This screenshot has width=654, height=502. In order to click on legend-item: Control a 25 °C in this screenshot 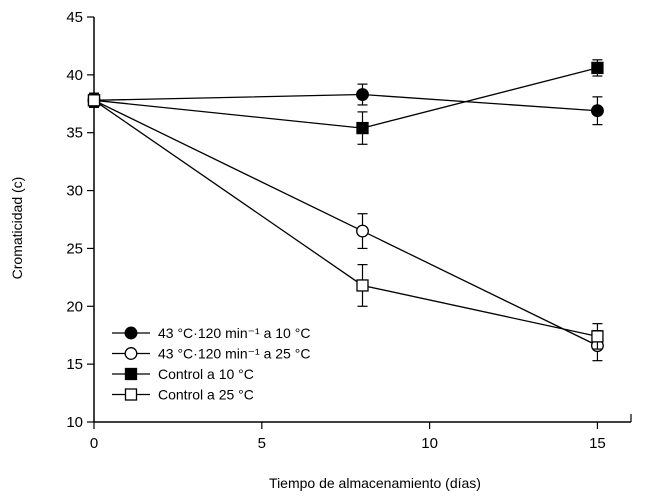, I will do `click(183, 395)`.